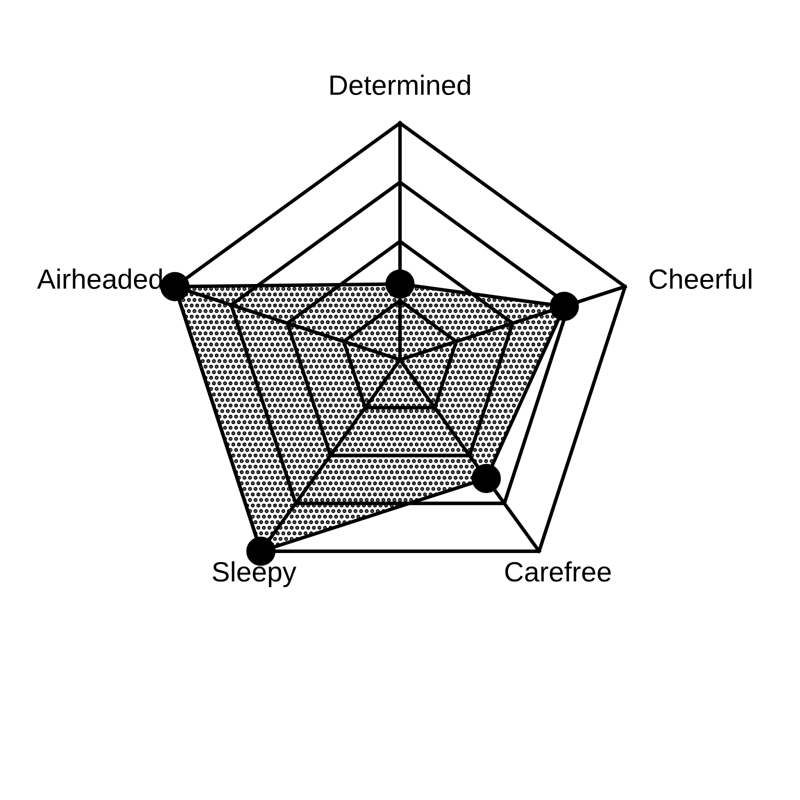 Image resolution: width=800 pixels, height=800 pixels. Describe the element at coordinates (701, 278) in the screenshot. I see `spoke-label: Cheerful` at that location.